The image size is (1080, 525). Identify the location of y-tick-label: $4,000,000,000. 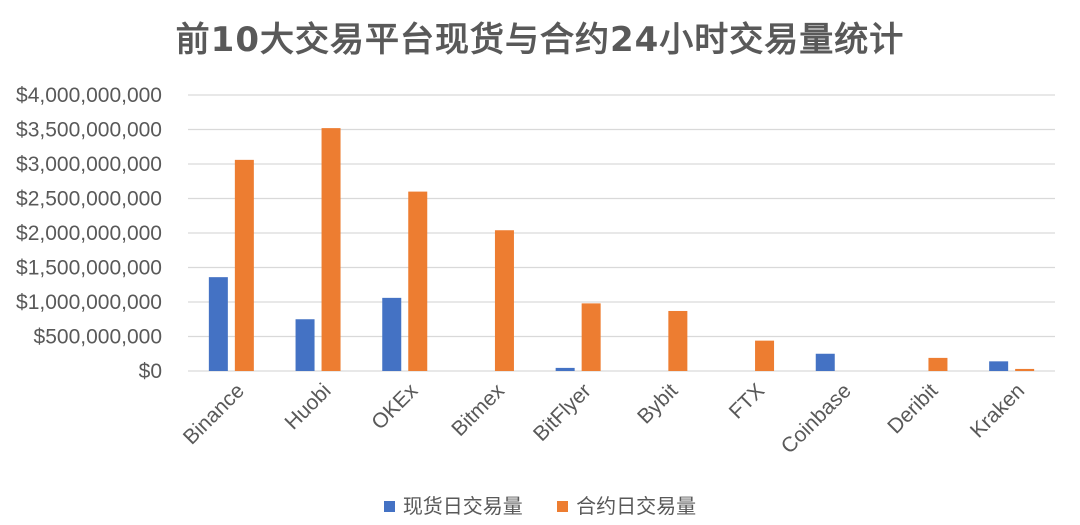
(89, 95).